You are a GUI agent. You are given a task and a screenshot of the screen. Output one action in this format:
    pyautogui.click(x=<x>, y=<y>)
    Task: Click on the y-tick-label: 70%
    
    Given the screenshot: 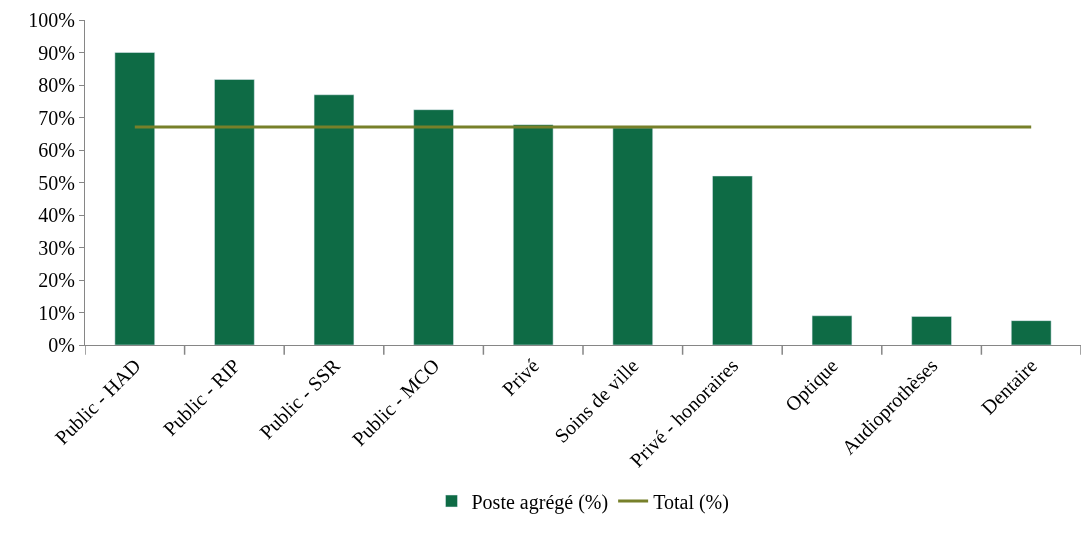 What is the action you would take?
    pyautogui.click(x=56, y=117)
    